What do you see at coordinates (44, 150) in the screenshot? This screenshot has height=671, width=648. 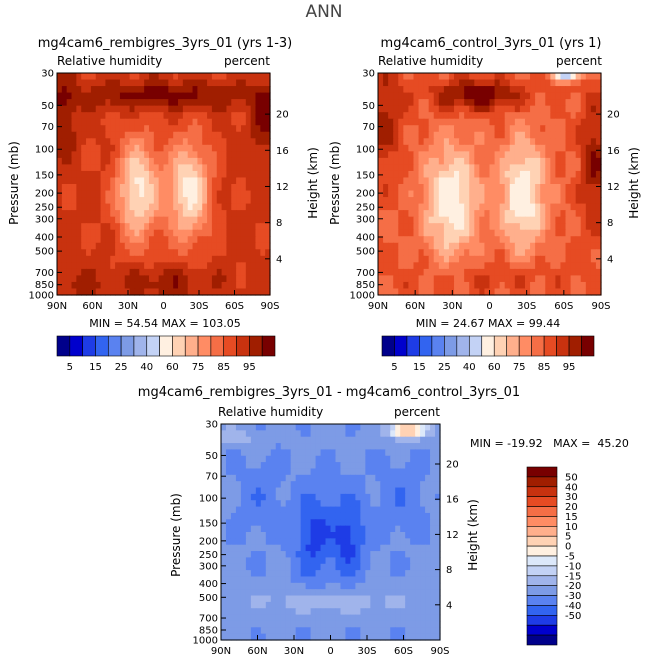 I see `y-tick-label: 100` at bounding box center [44, 150].